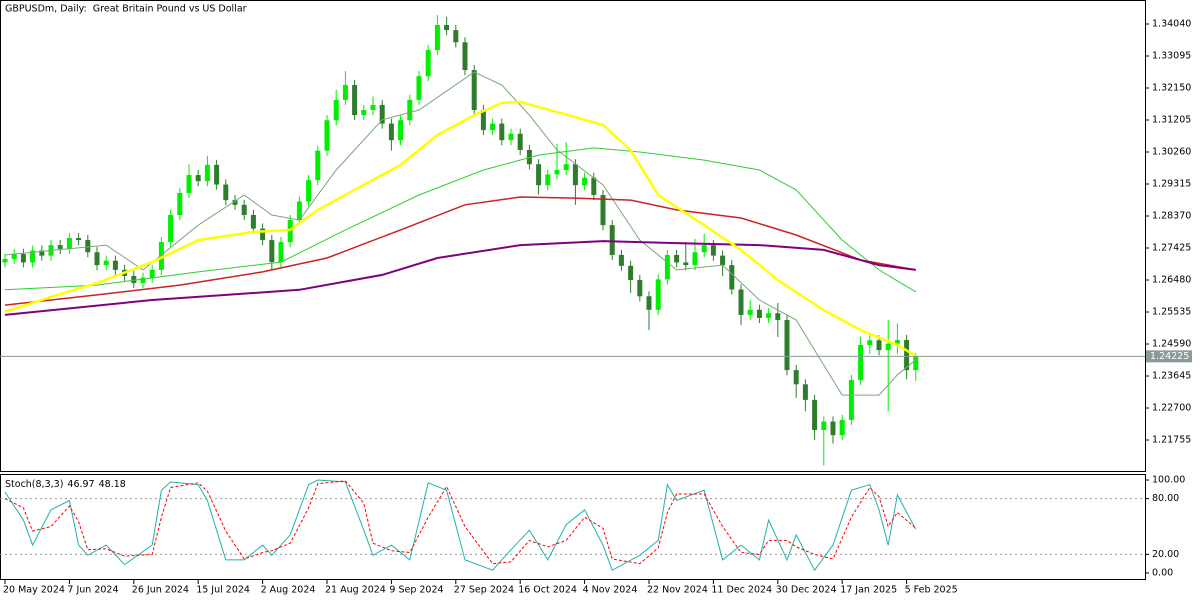  Describe the element at coordinates (1171, 120) in the screenshot. I see `y-tick-label: 1.31205` at that location.